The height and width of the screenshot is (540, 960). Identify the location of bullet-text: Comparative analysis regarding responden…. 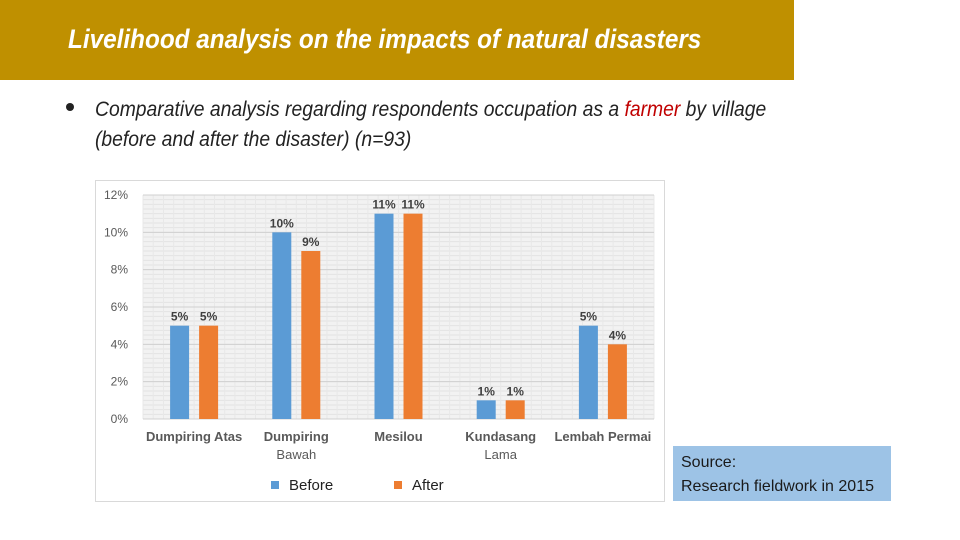
(444, 125).